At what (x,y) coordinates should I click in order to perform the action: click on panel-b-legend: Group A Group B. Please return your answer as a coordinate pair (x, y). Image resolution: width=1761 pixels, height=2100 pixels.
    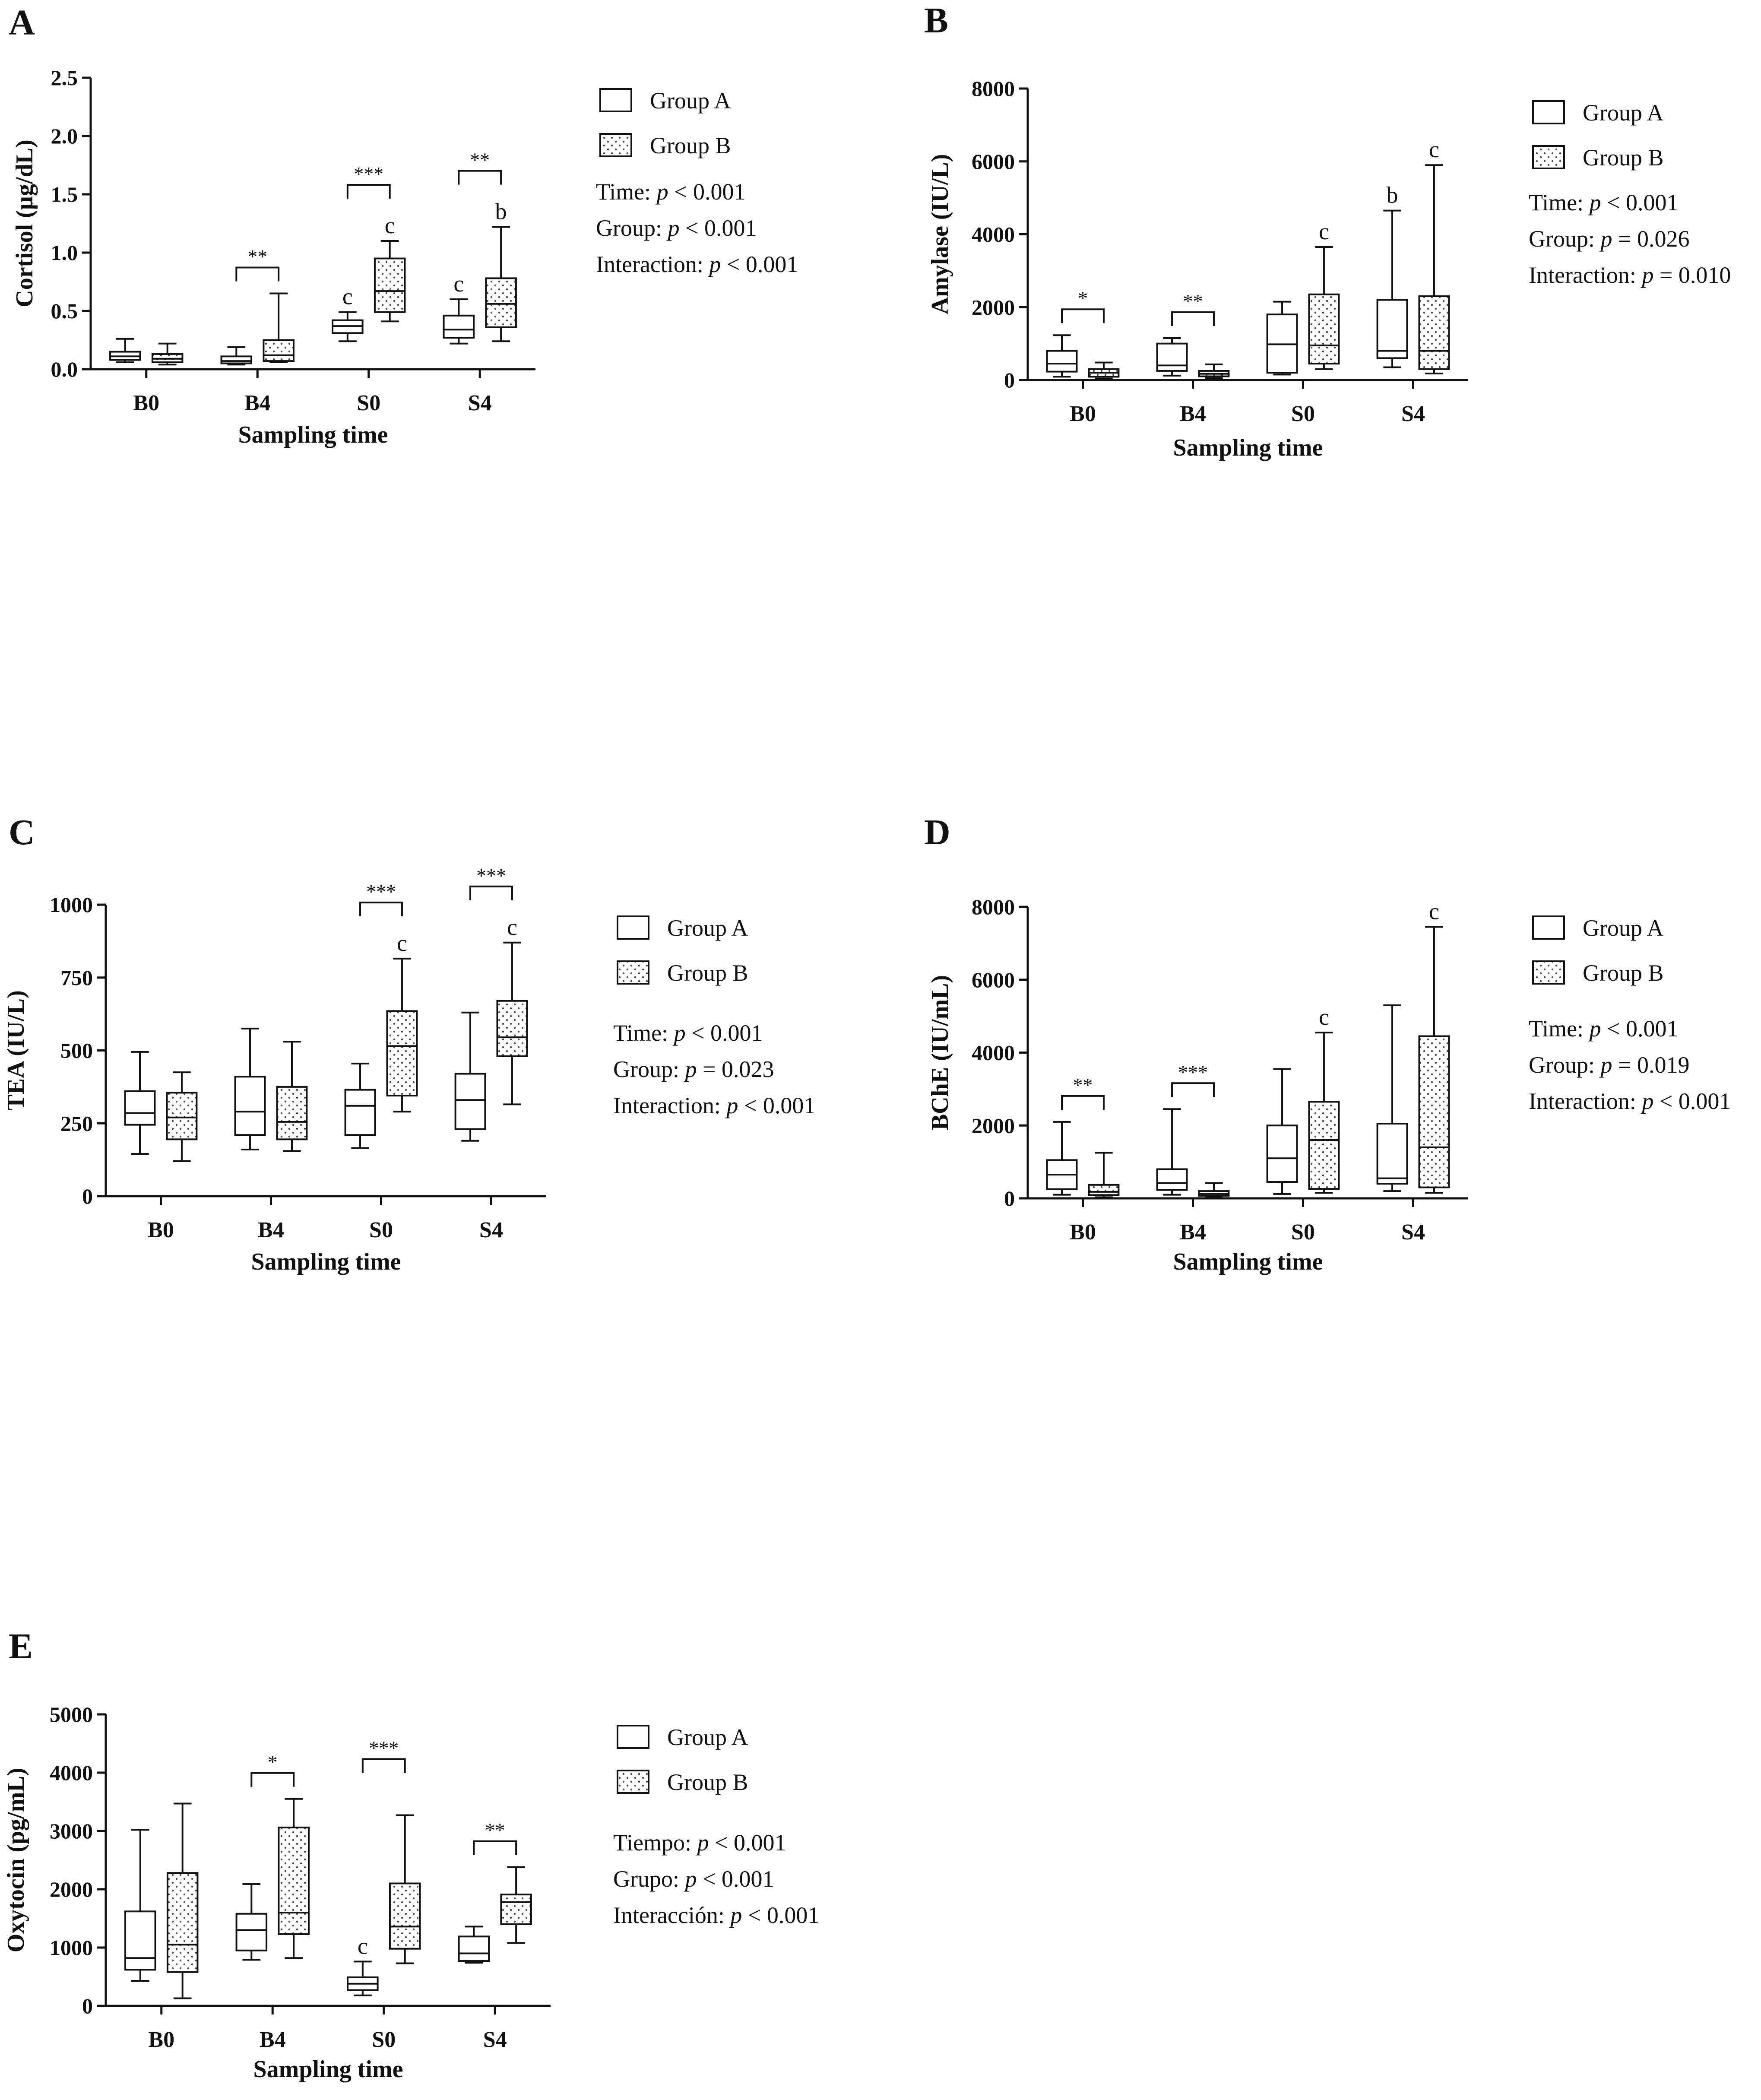
    Looking at the image, I should click on (1598, 135).